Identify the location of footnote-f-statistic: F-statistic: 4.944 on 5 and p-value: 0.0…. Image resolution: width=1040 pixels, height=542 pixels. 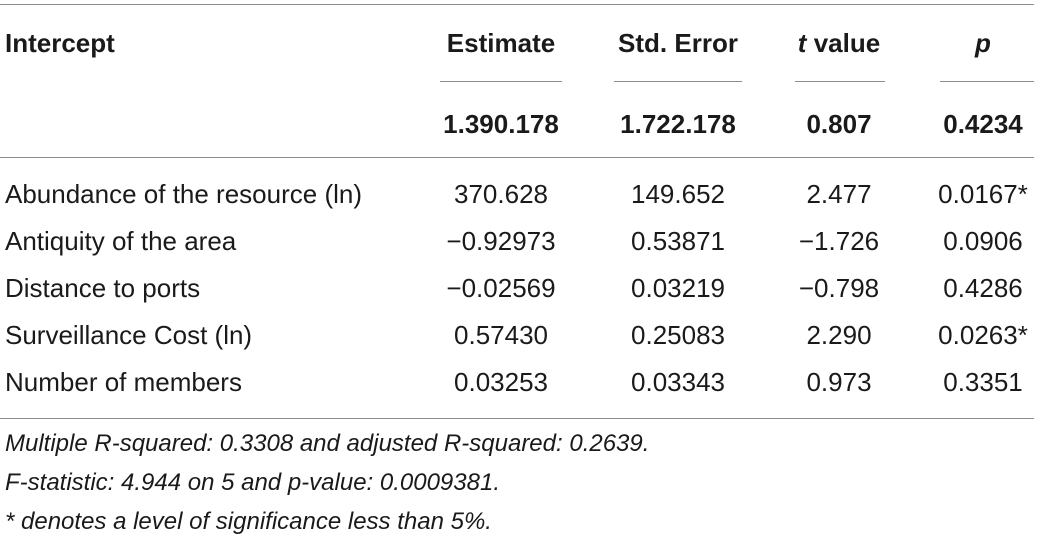
(252, 482).